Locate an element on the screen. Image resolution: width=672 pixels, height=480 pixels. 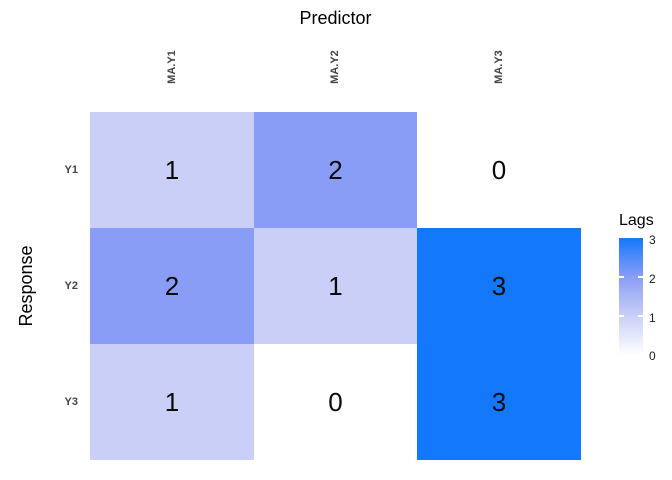
row-label-y1: Y1 is located at coordinates (71, 170).